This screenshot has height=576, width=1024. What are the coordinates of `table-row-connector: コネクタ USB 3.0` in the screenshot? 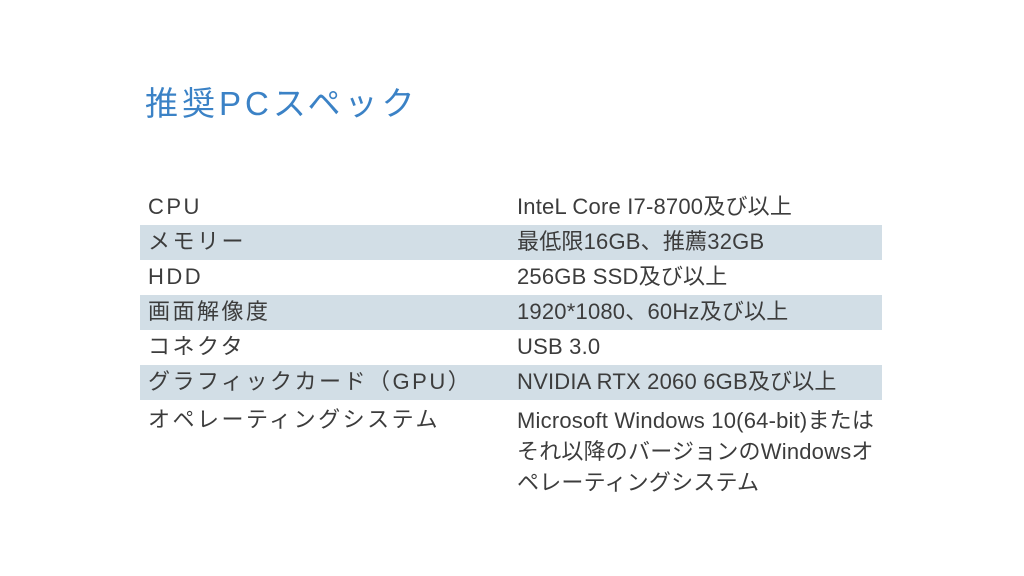 It's located at (511, 347).